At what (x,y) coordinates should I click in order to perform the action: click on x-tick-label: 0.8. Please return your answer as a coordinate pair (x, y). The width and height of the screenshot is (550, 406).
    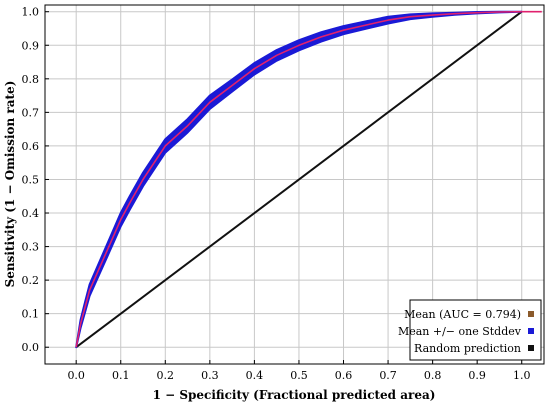
    Looking at the image, I should click on (433, 375).